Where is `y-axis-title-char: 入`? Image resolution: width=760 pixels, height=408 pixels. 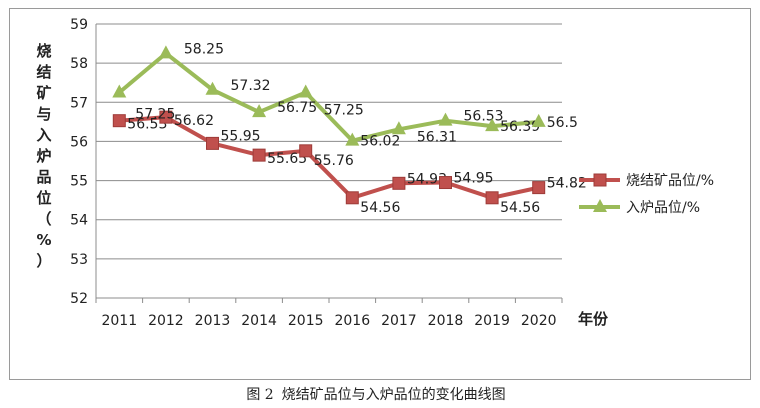 y-axis-title-char: 入 is located at coordinates (43, 135).